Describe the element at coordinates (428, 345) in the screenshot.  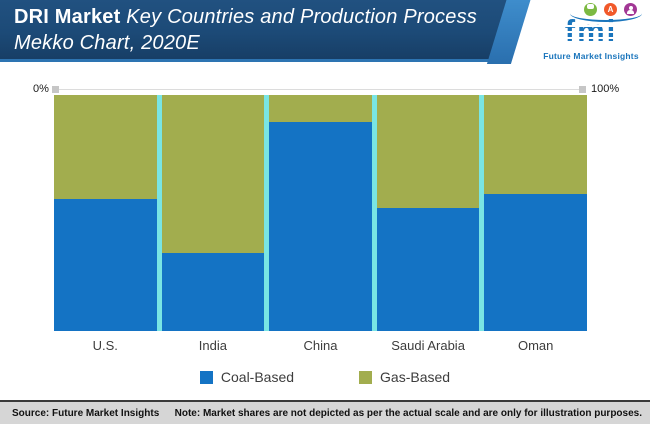
I see `category-label-saudi-arabia: Saudi Arabia` at that location.